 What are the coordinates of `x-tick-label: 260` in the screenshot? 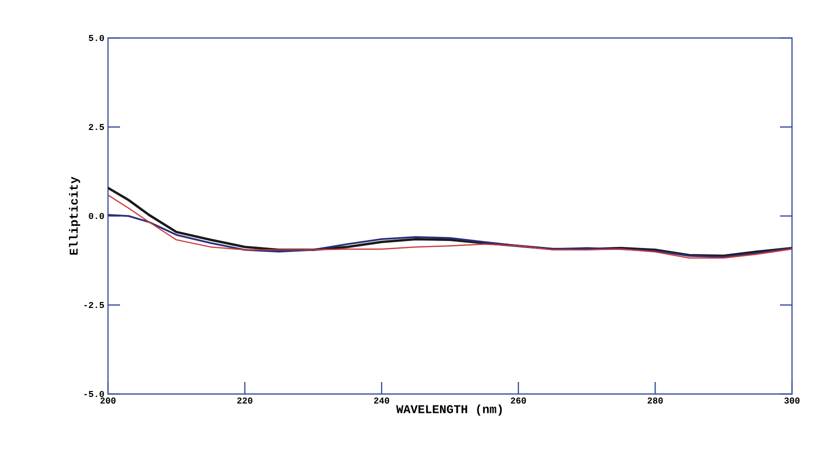 It's located at (518, 401).